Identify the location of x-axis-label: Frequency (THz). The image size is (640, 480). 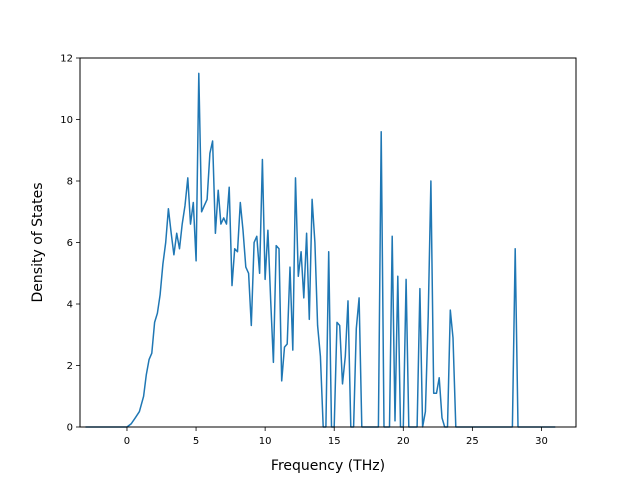
(328, 466).